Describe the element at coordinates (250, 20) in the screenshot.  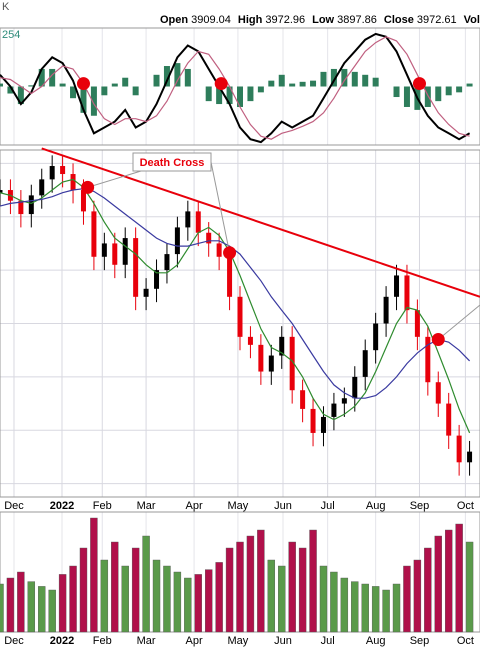
I see `header-label: High` at that location.